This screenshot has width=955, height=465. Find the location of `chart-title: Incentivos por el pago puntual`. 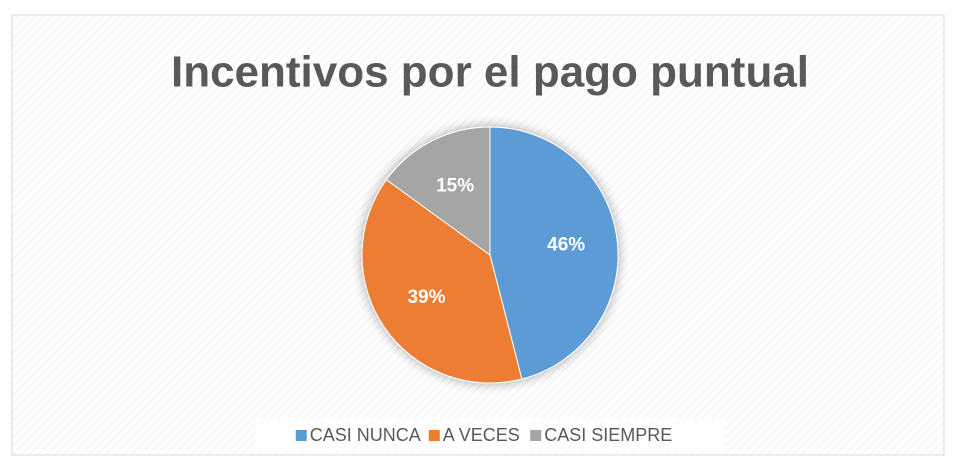

chart-title: Incentivos por el pago puntual is located at coordinates (490, 72).